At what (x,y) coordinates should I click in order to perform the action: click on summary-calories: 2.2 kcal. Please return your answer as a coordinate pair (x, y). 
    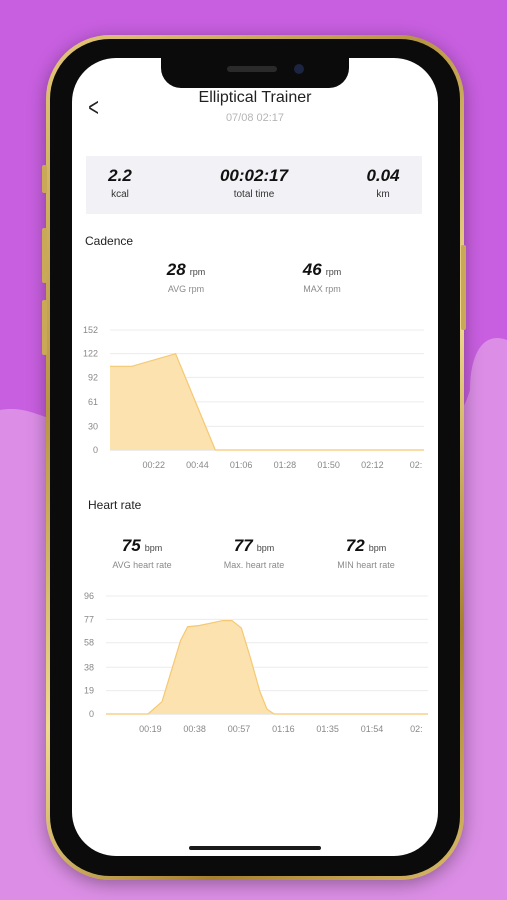
    Looking at the image, I should click on (120, 183).